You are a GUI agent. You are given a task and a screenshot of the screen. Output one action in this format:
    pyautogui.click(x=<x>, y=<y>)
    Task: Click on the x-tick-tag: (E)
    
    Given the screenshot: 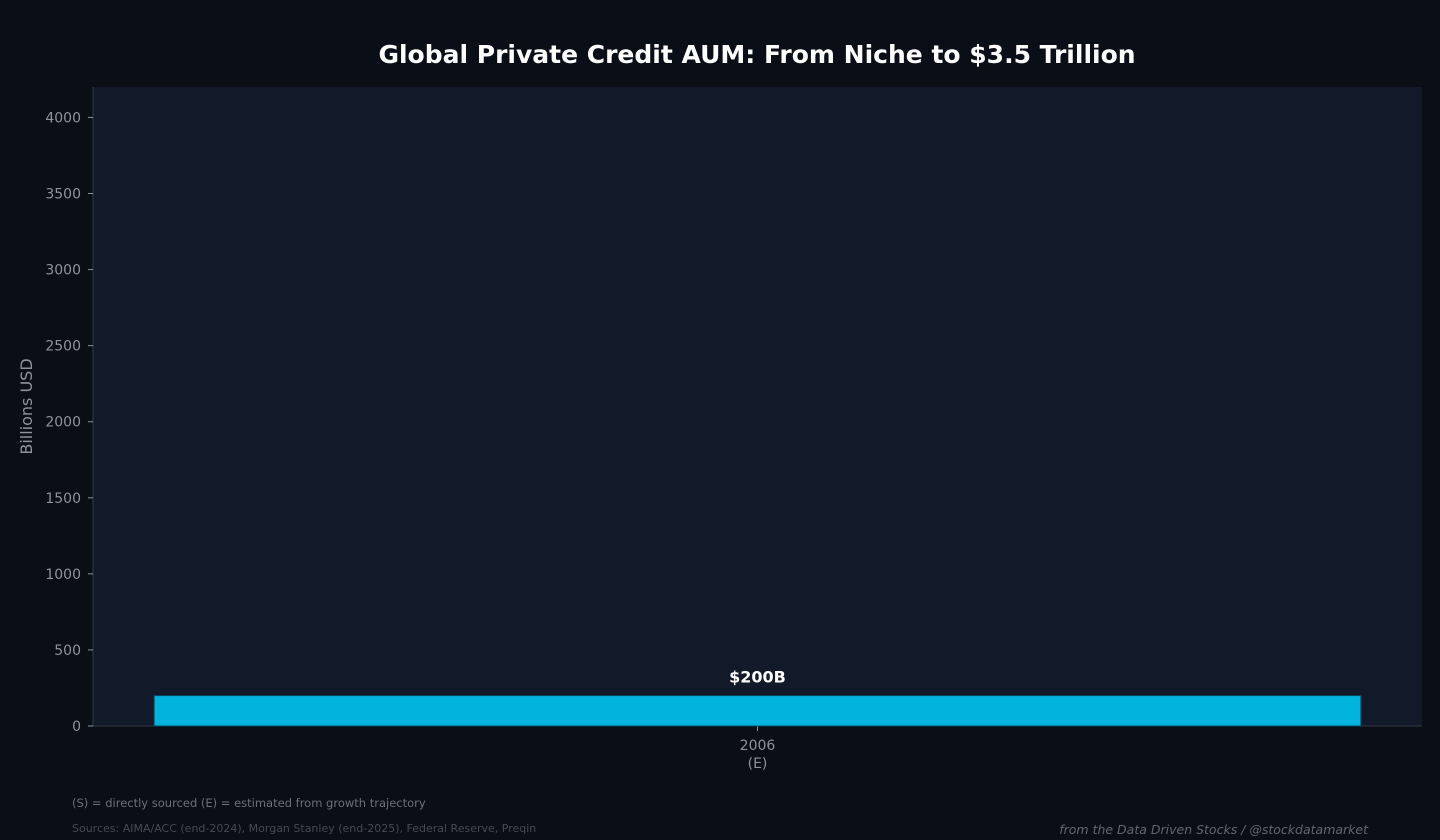 What is the action you would take?
    pyautogui.click(x=758, y=764)
    